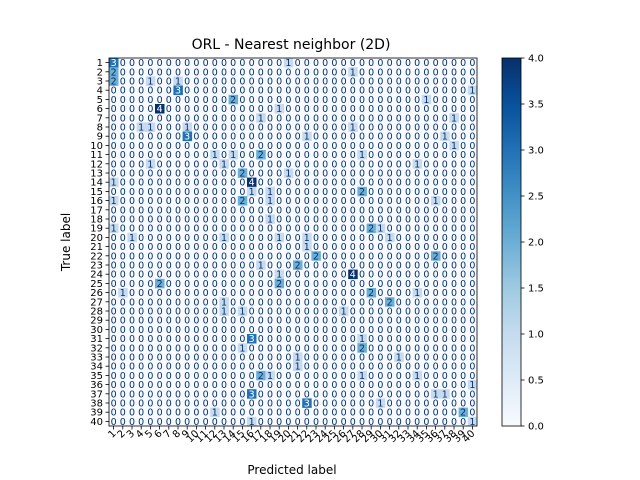 The height and width of the screenshot is (480, 640). I want to click on cell-value-25-26: 0, so click(344, 284).